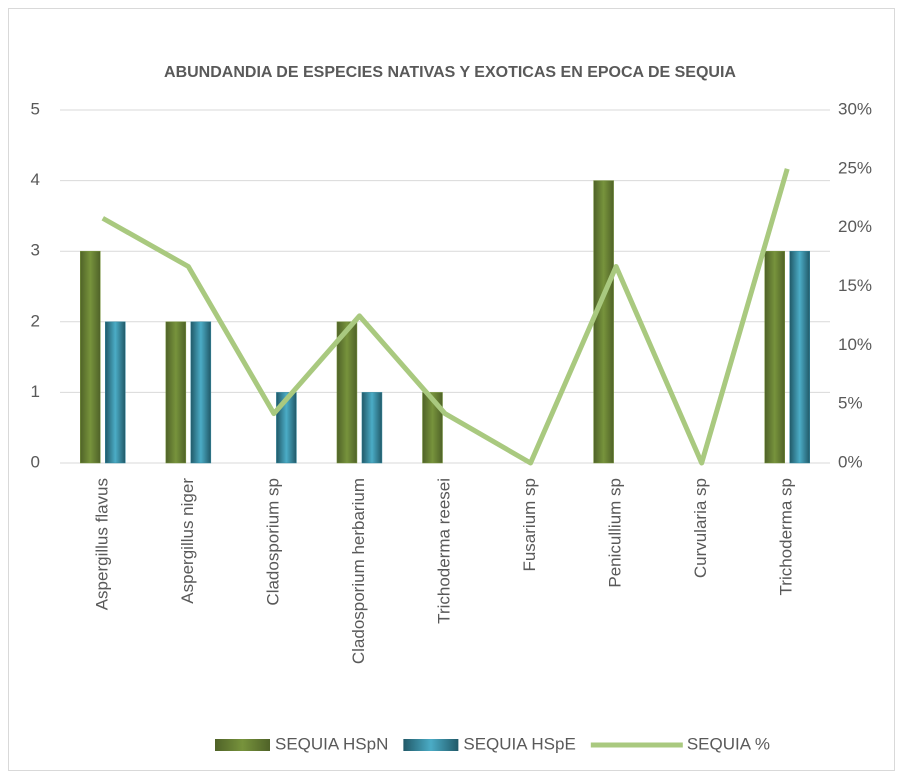  What do you see at coordinates (786, 536) in the screenshot?
I see `x-tick-label: Trichoderma sp` at bounding box center [786, 536].